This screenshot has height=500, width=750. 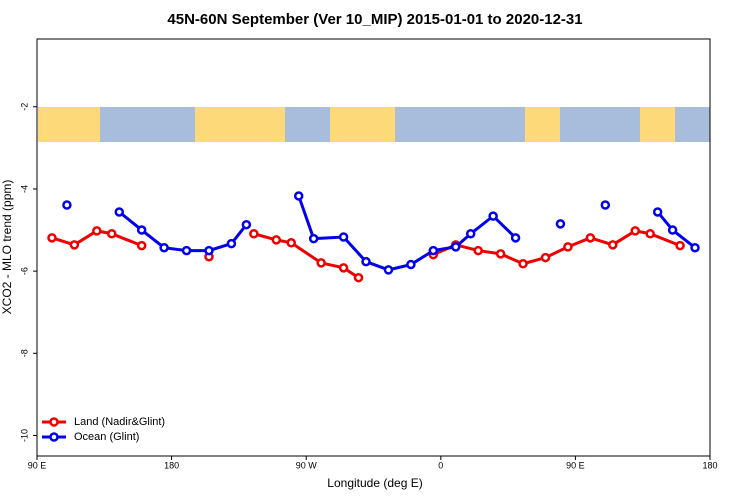 What do you see at coordinates (7, 247) in the screenshot?
I see `y-axis-label: XCO2 - MLO trend (ppm)` at bounding box center [7, 247].